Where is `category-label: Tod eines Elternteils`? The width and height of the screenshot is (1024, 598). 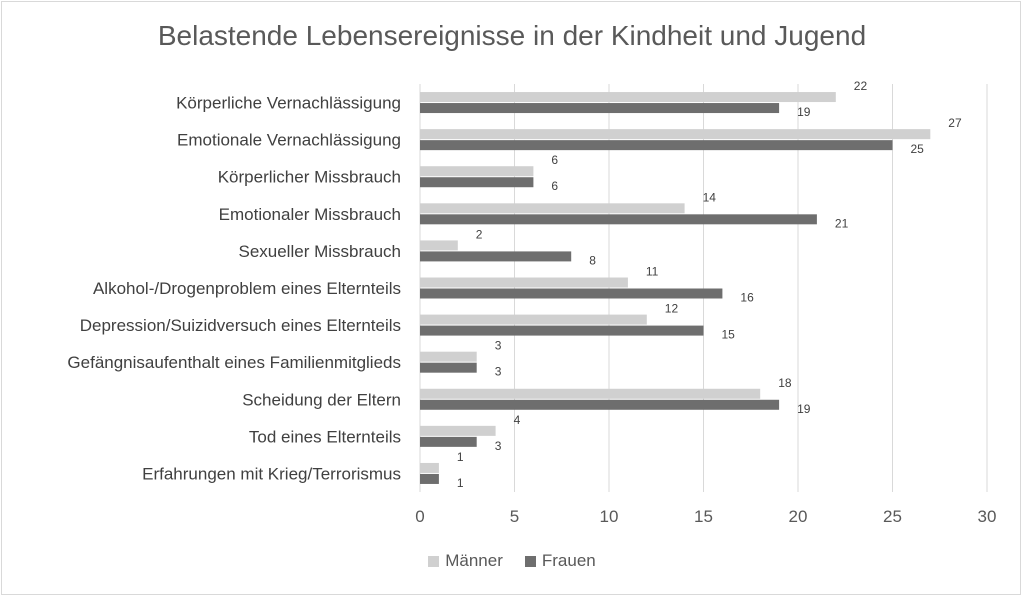 category-label: Tod eines Elternteils is located at coordinates (325, 436).